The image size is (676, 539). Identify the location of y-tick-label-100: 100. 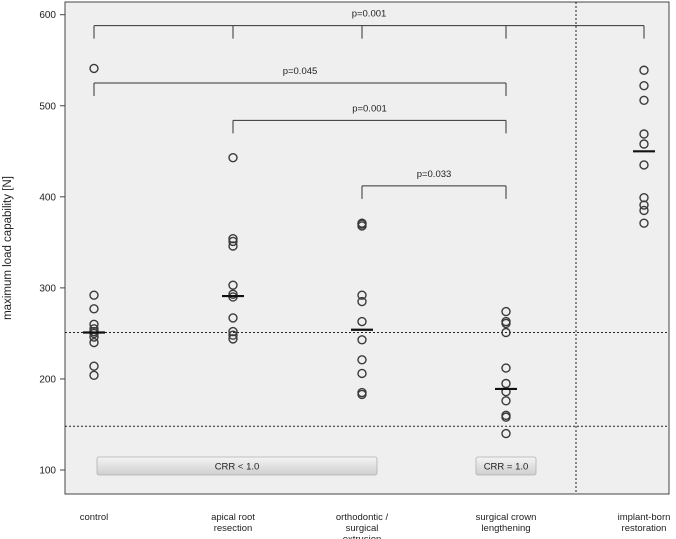
(47, 471).